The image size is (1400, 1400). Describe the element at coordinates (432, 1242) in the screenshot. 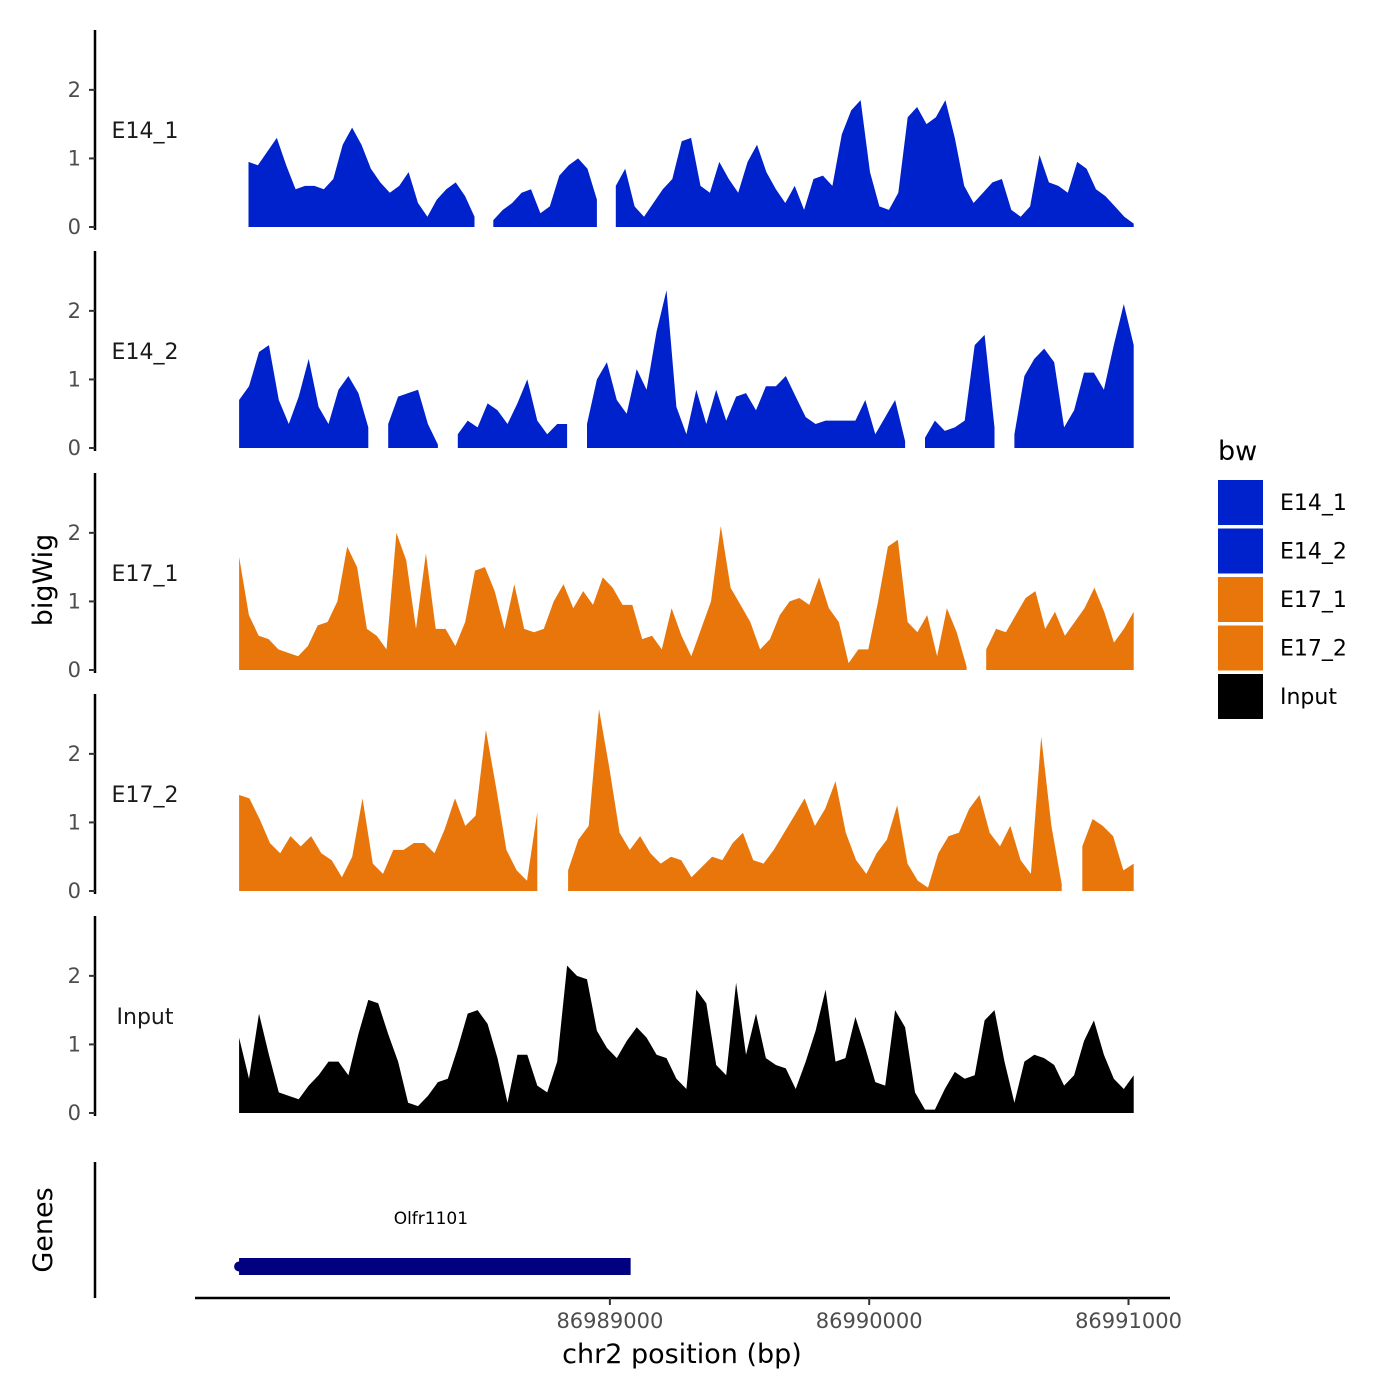

I see `gene-marks: Olfr1101` at that location.